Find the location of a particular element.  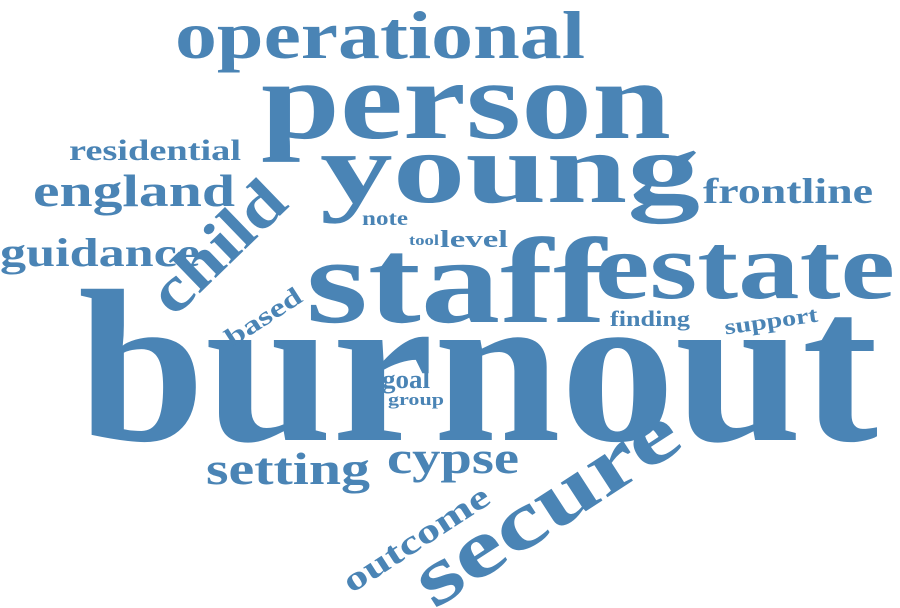

word-cypse: cypse is located at coordinates (453, 457).